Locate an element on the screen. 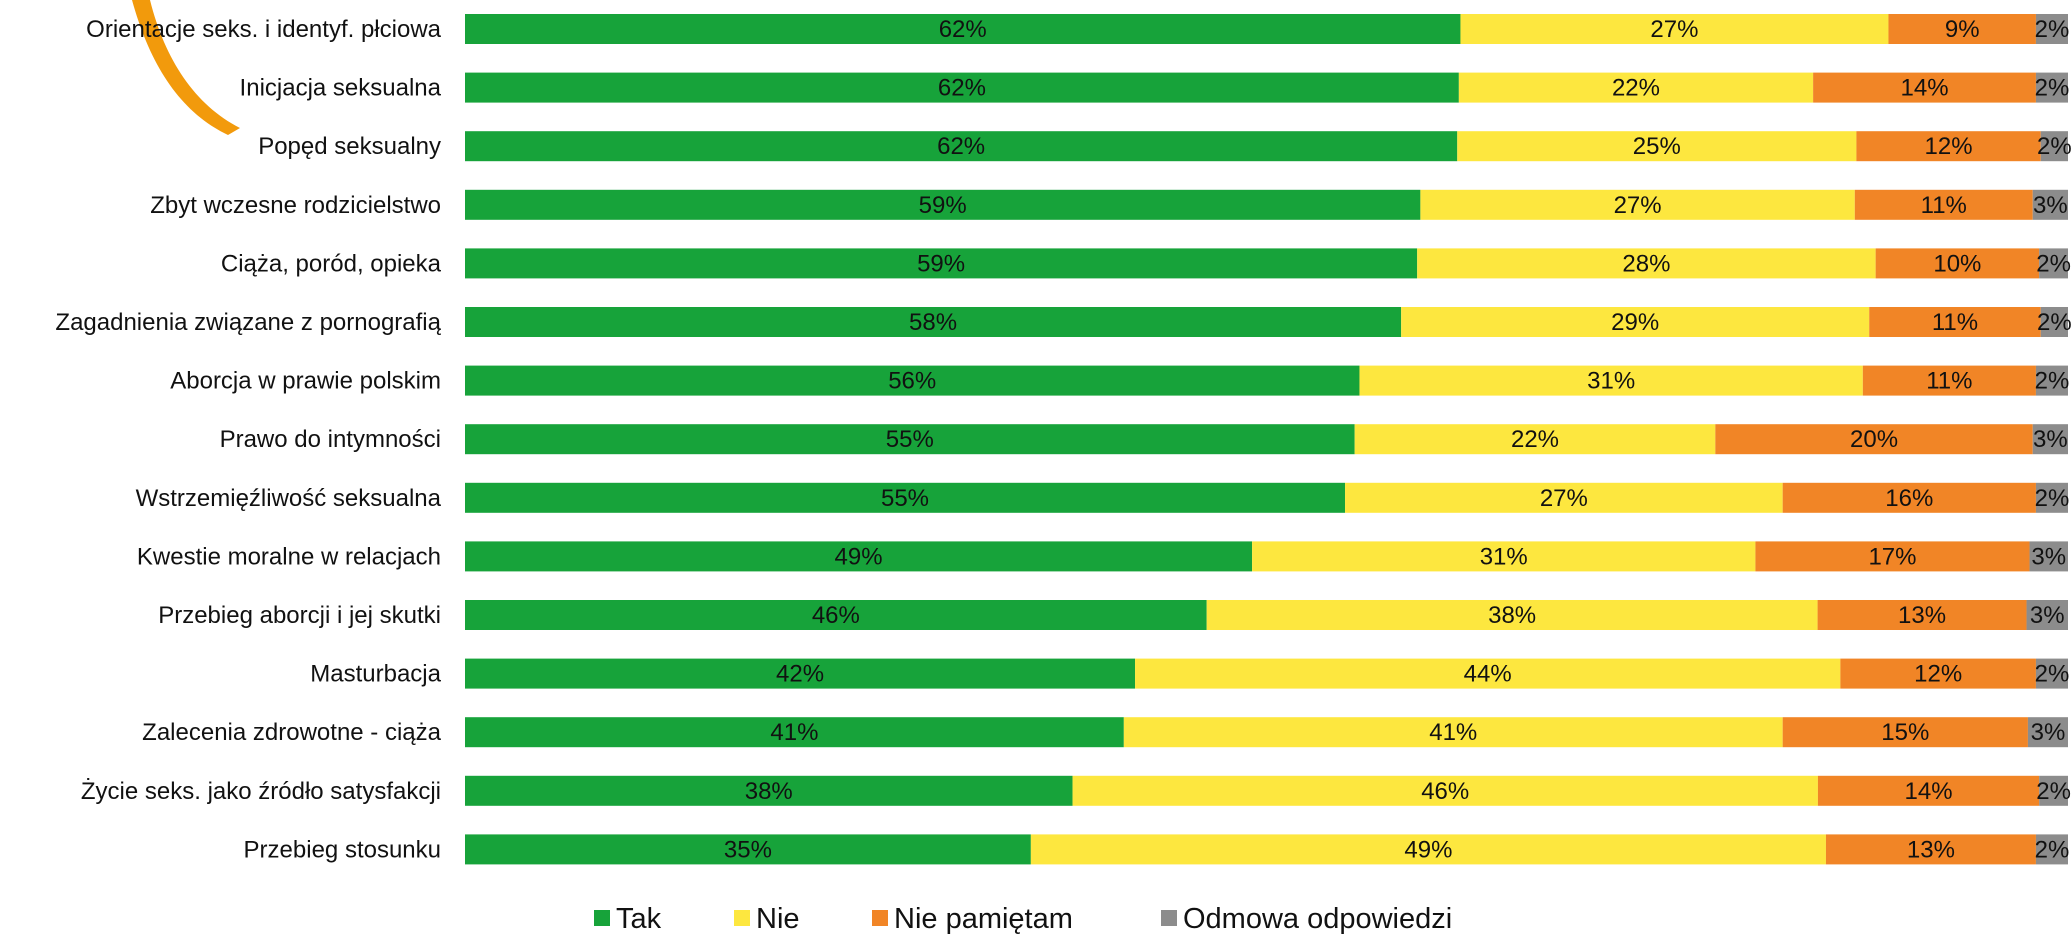 This screenshot has width=2072, height=946. data-label: 56% is located at coordinates (912, 381).